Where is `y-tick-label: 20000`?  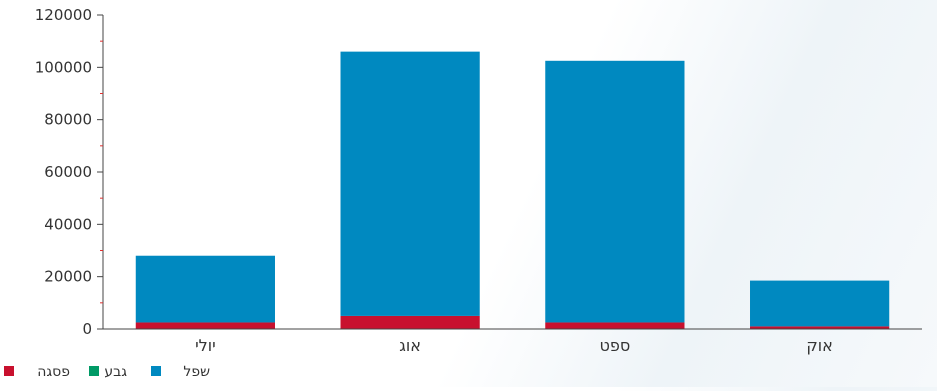 y-tick-label: 20000 is located at coordinates (68, 277).